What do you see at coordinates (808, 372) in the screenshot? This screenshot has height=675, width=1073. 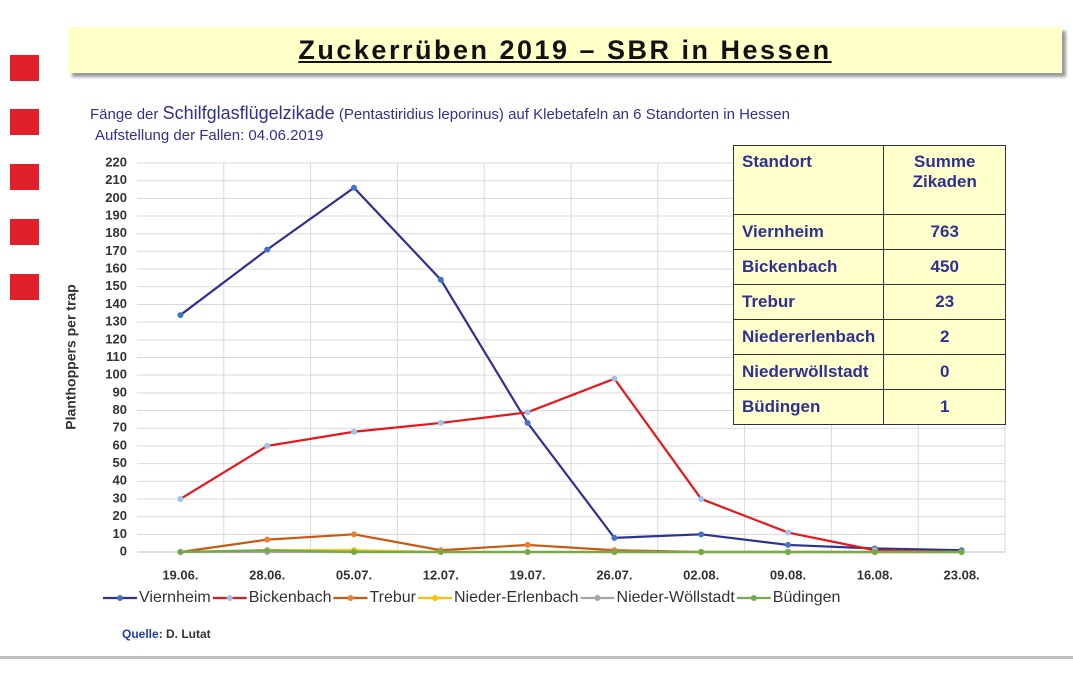 I see `table-cell: Niederwöllstadt` at bounding box center [808, 372].